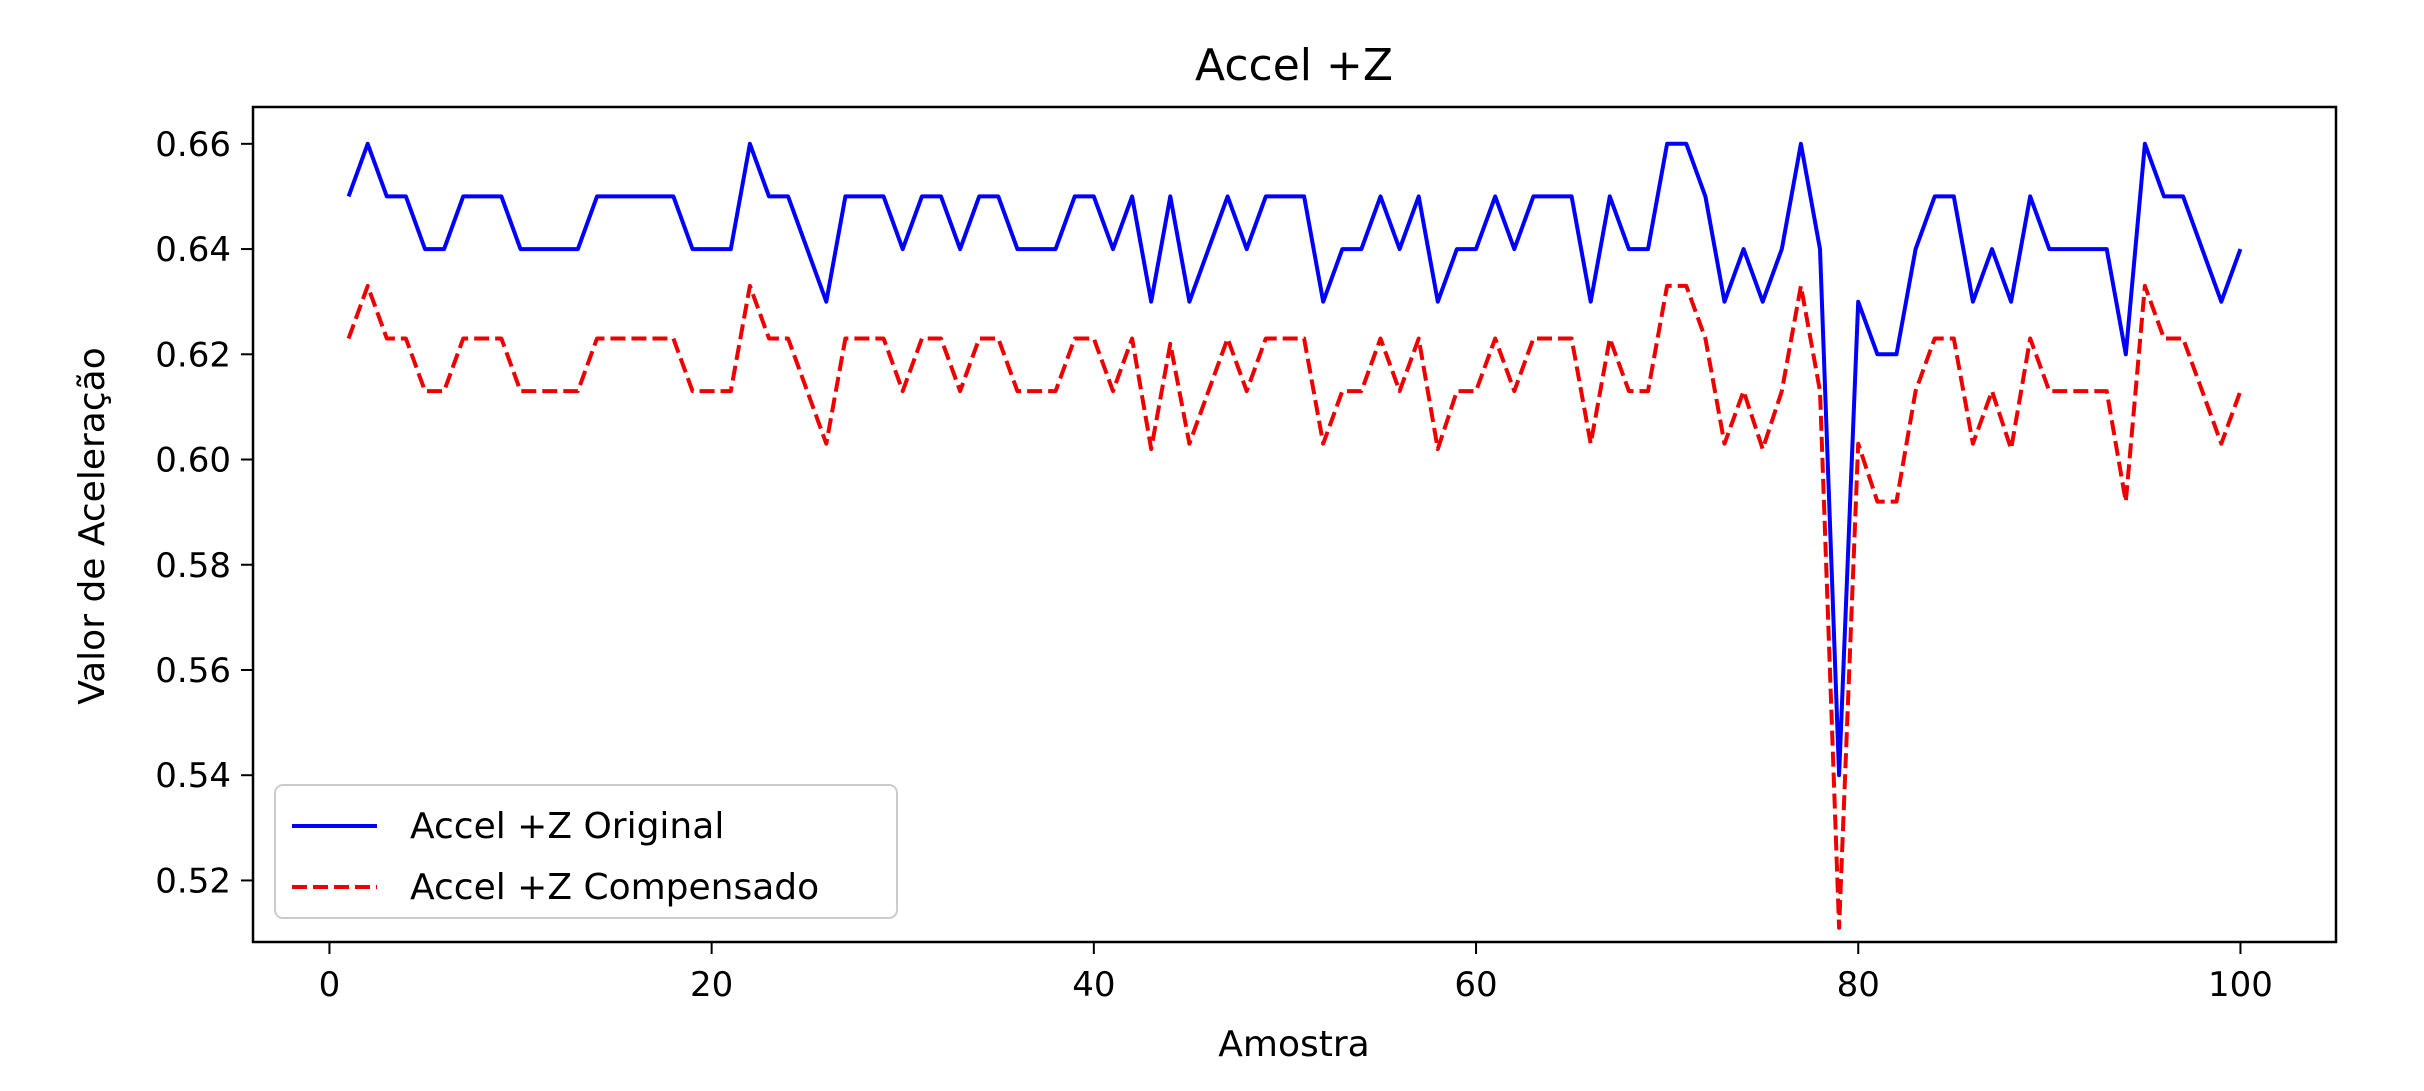  I want to click on x-axis-label: Amostra, so click(1293, 1044).